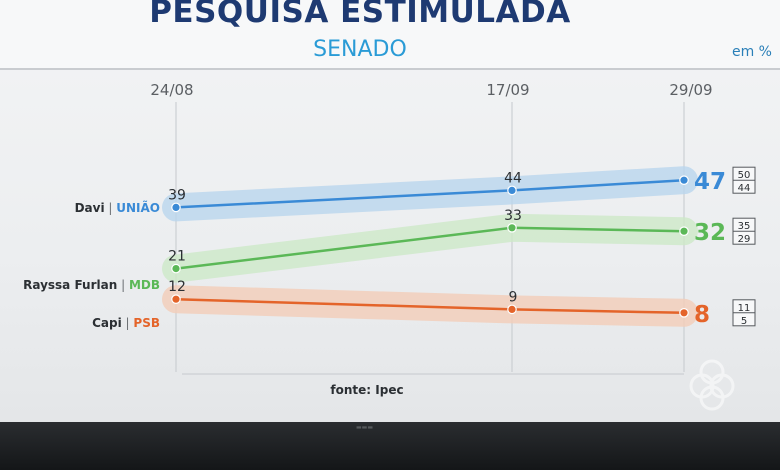  What do you see at coordinates (712, 385) in the screenshot?
I see `broadcaster-logo` at bounding box center [712, 385].